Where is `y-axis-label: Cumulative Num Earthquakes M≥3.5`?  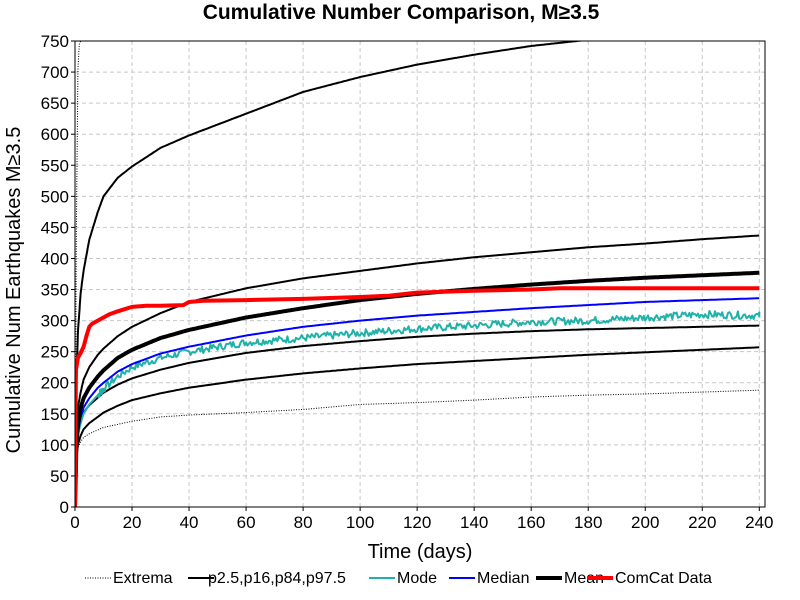
y-axis-label: Cumulative Num Earthquakes M≥3.5 is located at coordinates (14, 290).